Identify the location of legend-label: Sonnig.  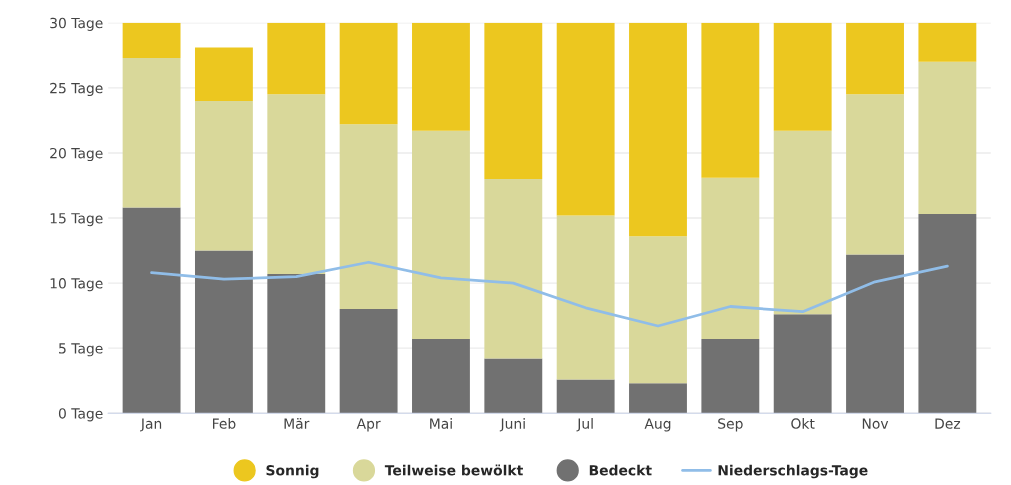
(292, 471).